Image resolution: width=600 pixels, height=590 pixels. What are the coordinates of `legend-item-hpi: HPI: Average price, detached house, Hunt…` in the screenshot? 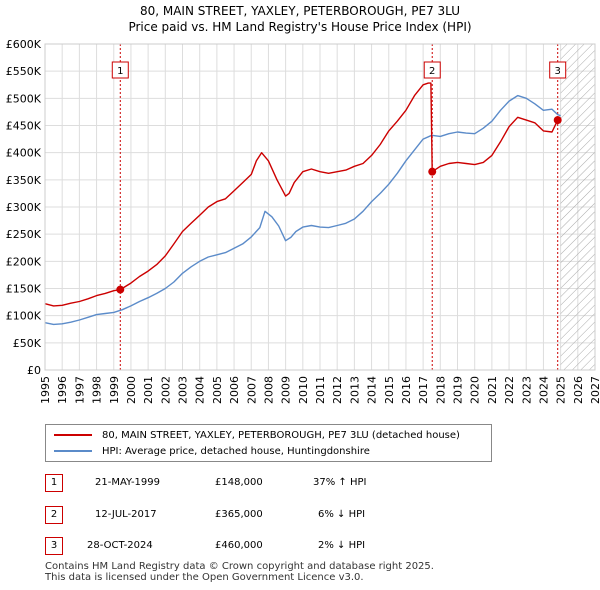 It's located at (212, 451).